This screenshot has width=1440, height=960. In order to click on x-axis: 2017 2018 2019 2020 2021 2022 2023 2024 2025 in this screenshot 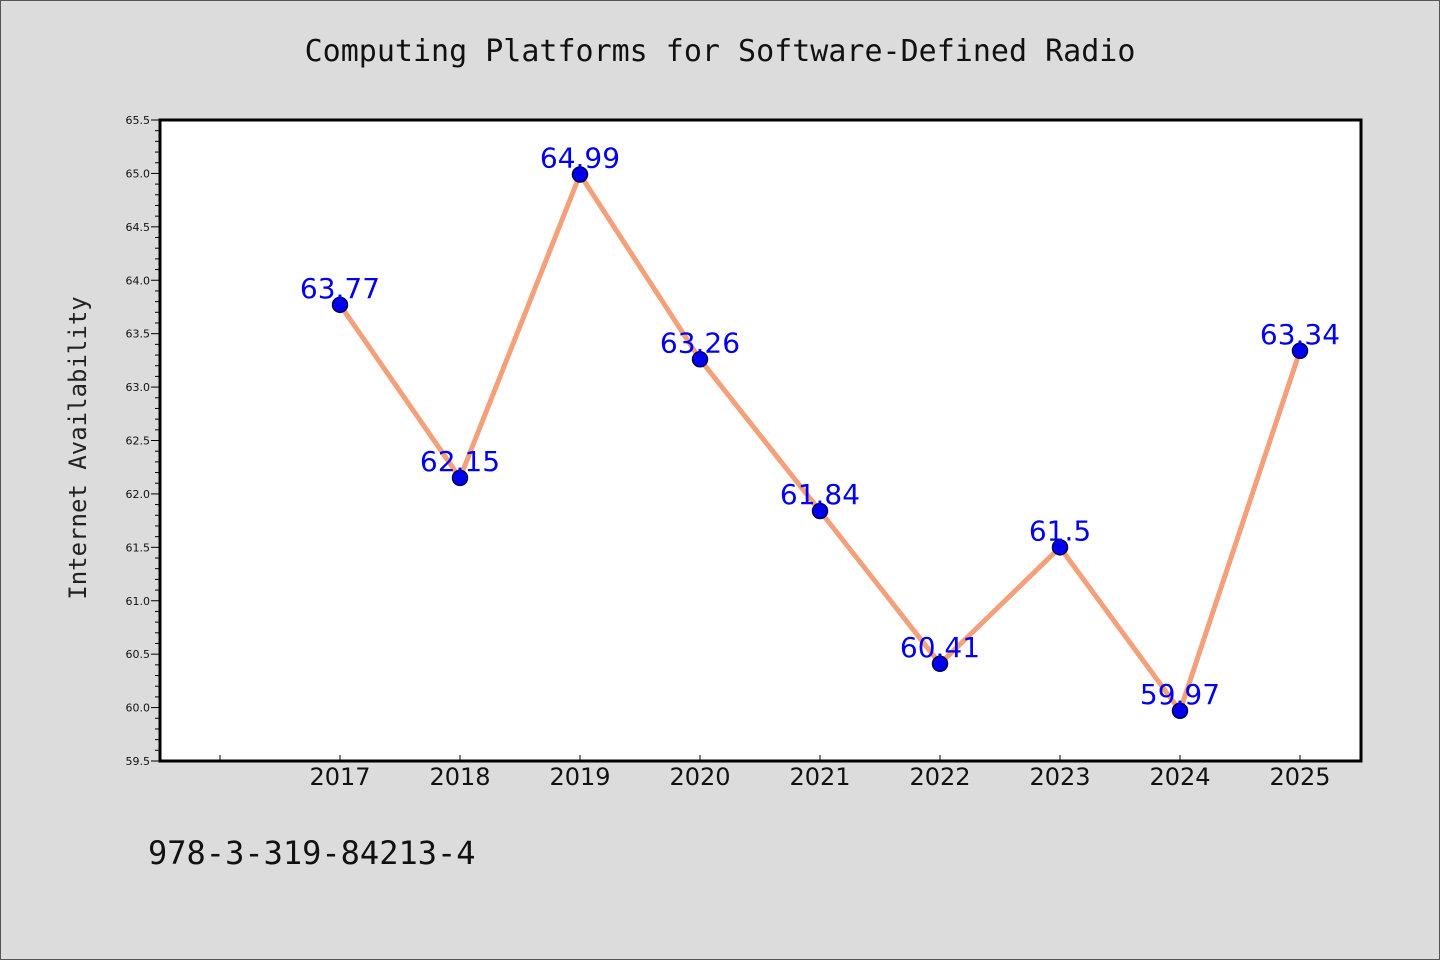, I will do `click(775, 773)`.